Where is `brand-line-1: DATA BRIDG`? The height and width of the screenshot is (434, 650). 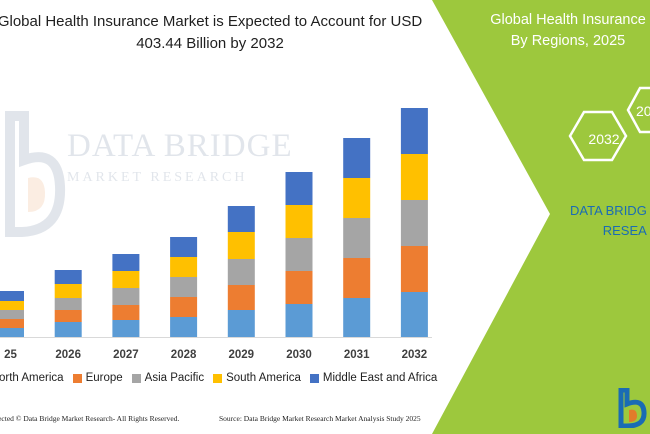
brand-line-1: DATA BRIDG is located at coordinates (608, 210).